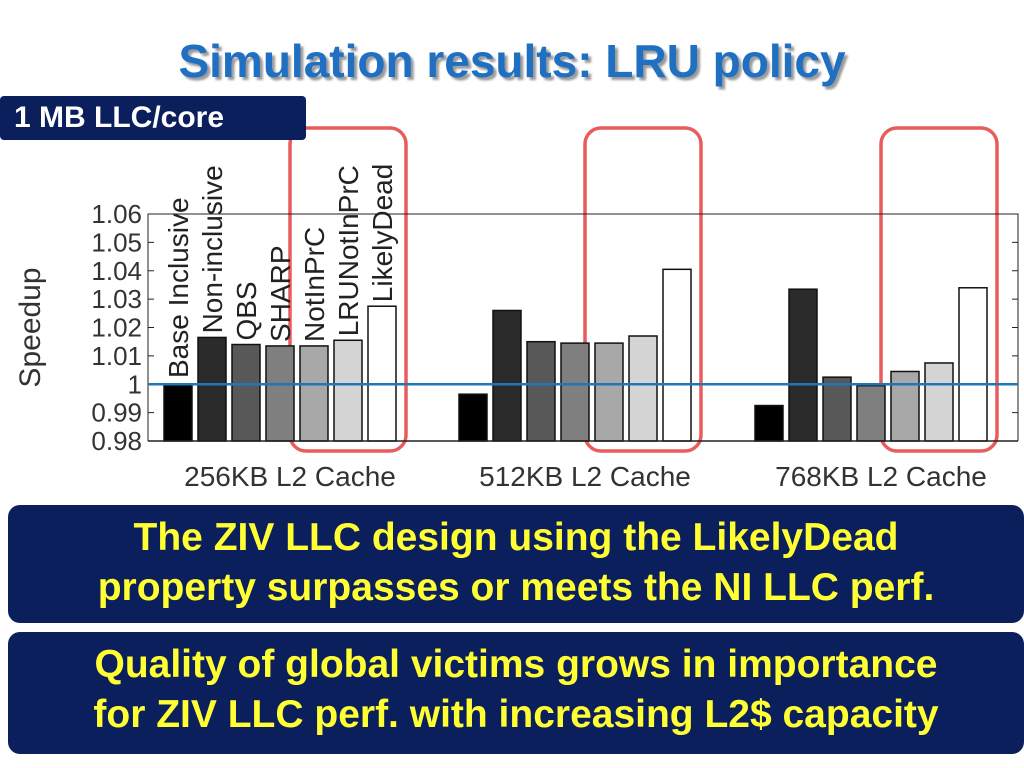  What do you see at coordinates (348, 250) in the screenshot?
I see `legend-label: LRUNotInPrC` at bounding box center [348, 250].